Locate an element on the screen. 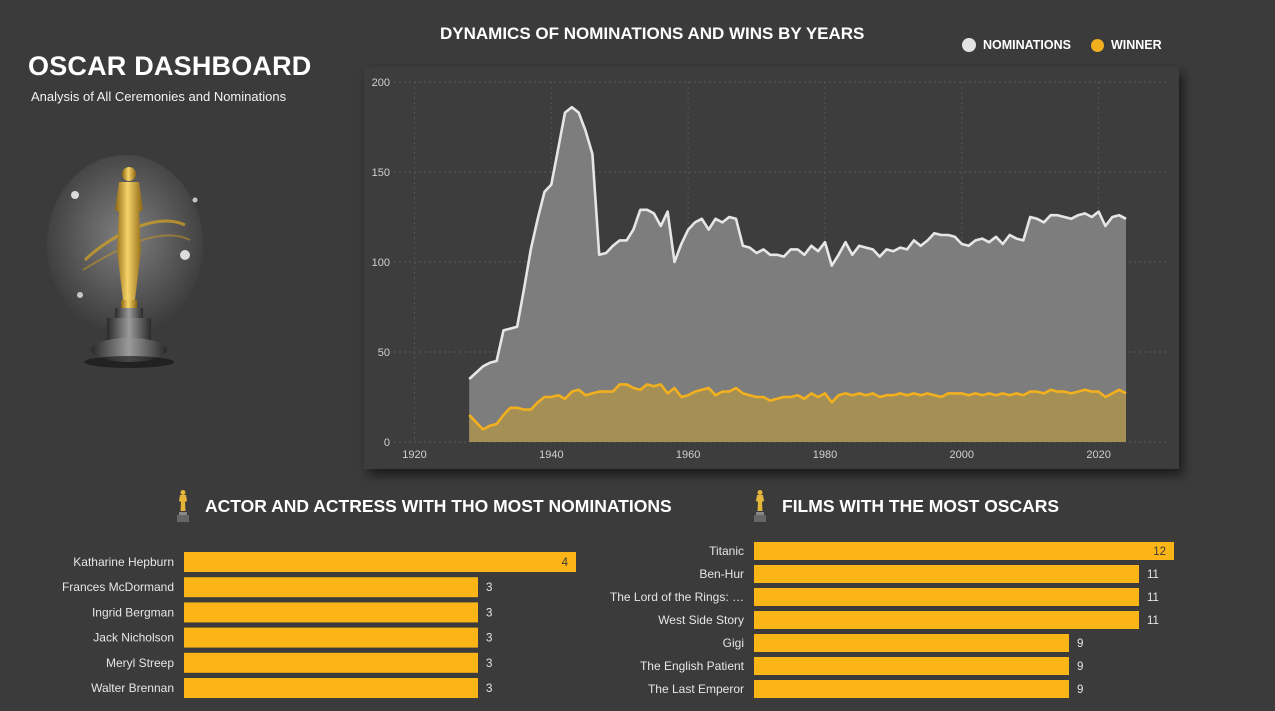  legend-label-winner: WINNER is located at coordinates (1136, 45).